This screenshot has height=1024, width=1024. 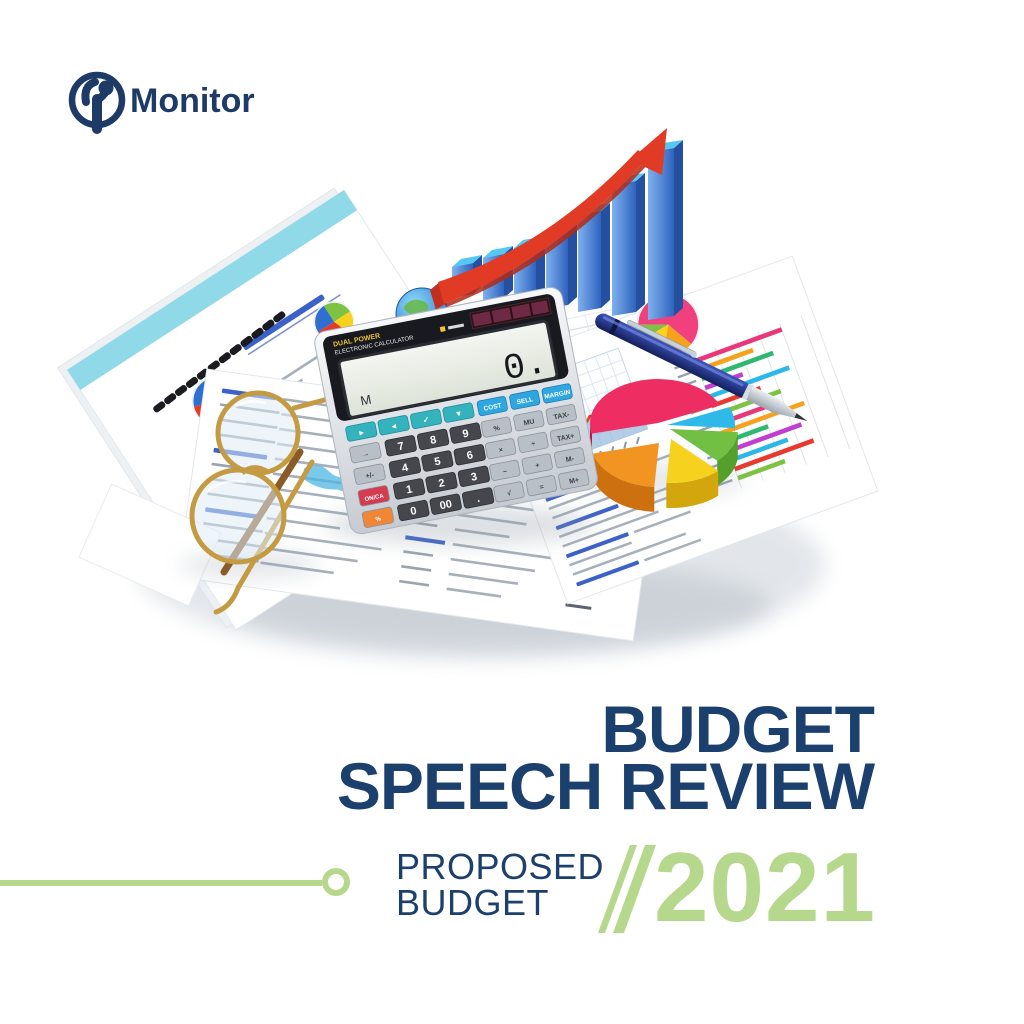 I want to click on display-memory-indicator: M, so click(x=366, y=400).